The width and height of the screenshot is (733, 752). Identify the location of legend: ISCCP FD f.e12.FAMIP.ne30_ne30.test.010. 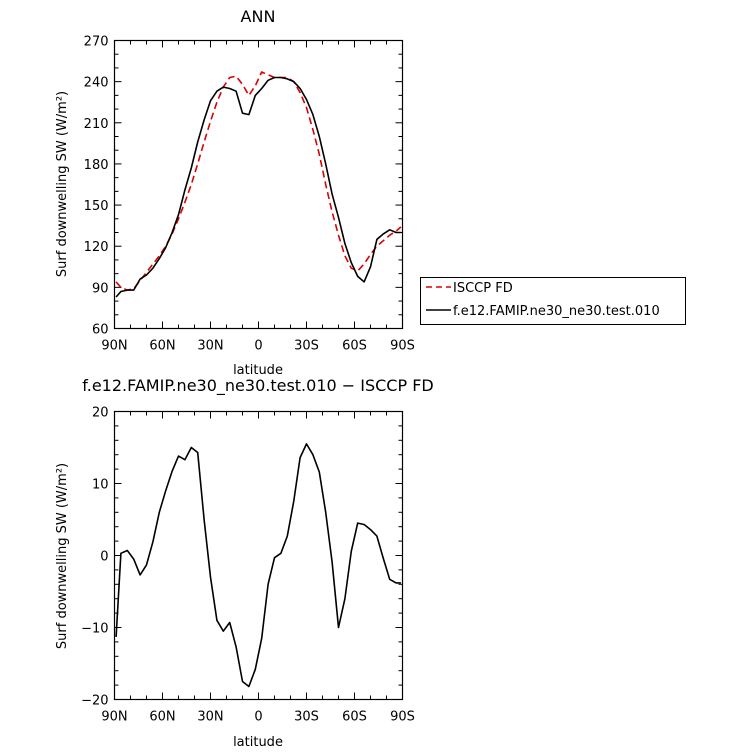
(553, 301).